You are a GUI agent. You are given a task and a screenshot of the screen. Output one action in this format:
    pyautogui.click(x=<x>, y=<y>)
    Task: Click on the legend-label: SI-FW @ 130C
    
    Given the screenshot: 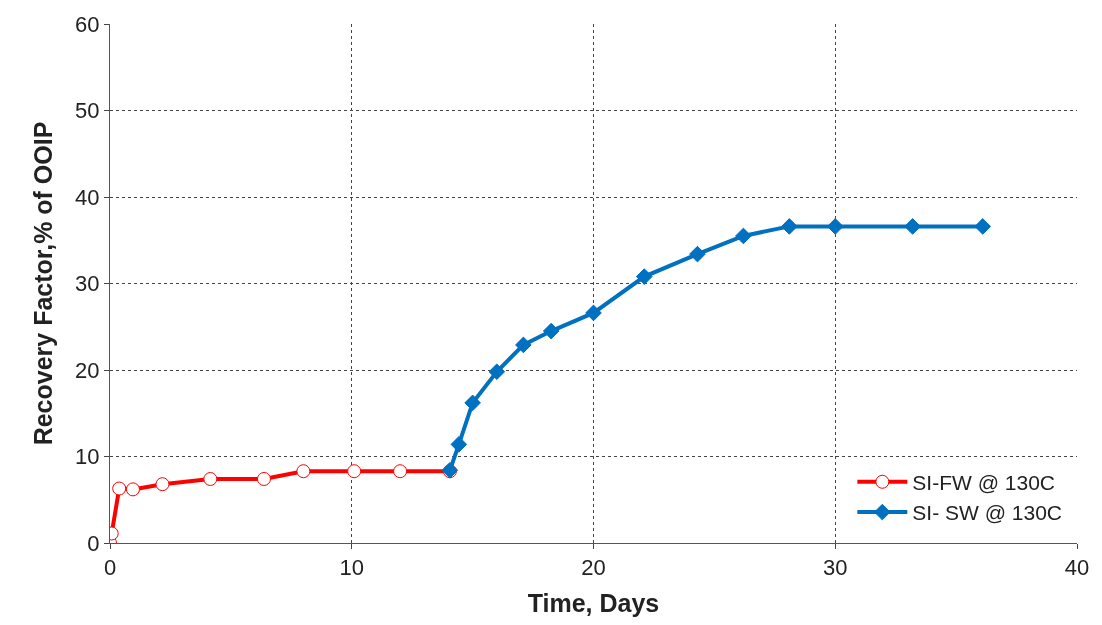 What is the action you would take?
    pyautogui.click(x=984, y=482)
    